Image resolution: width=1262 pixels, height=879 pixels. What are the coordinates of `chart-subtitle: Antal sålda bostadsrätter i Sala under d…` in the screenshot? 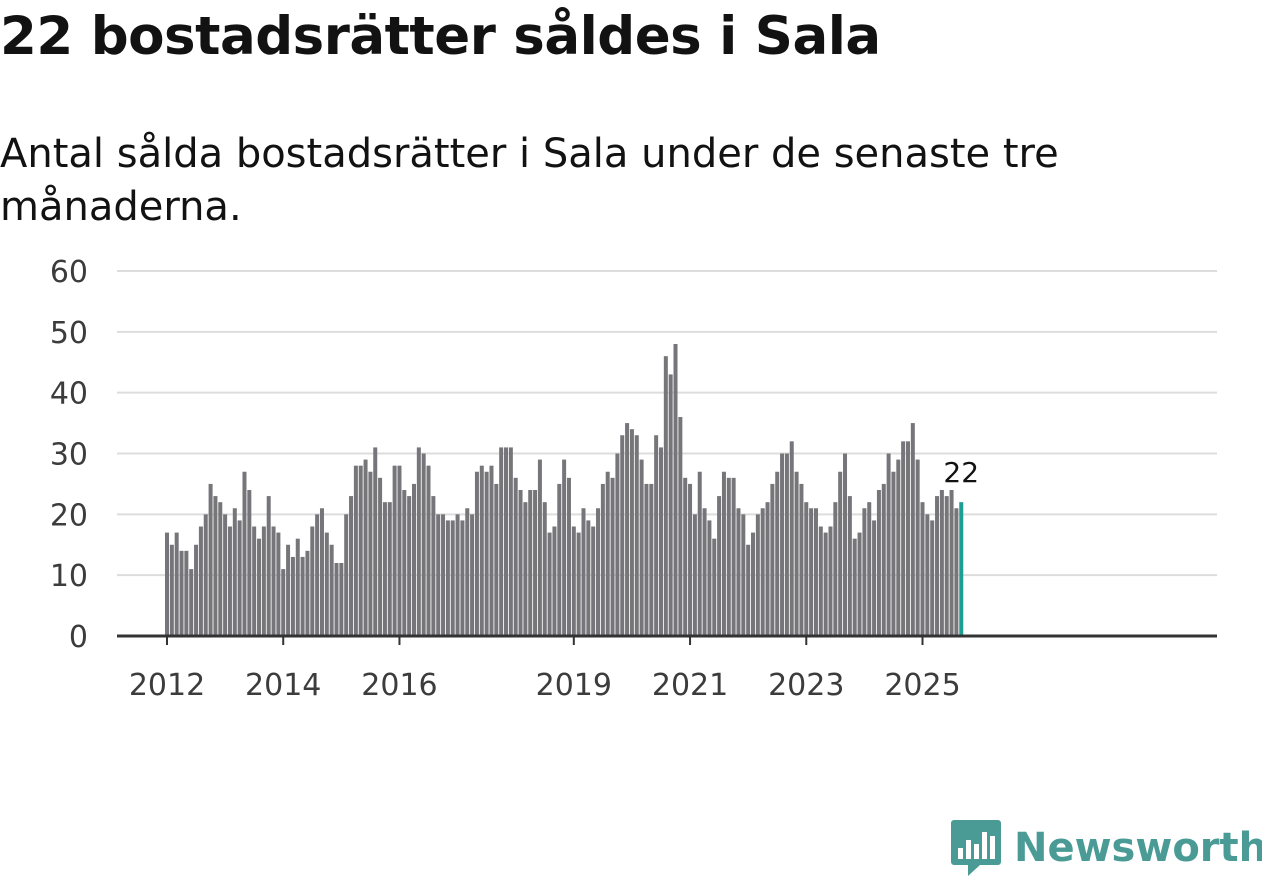 It's located at (529, 180).